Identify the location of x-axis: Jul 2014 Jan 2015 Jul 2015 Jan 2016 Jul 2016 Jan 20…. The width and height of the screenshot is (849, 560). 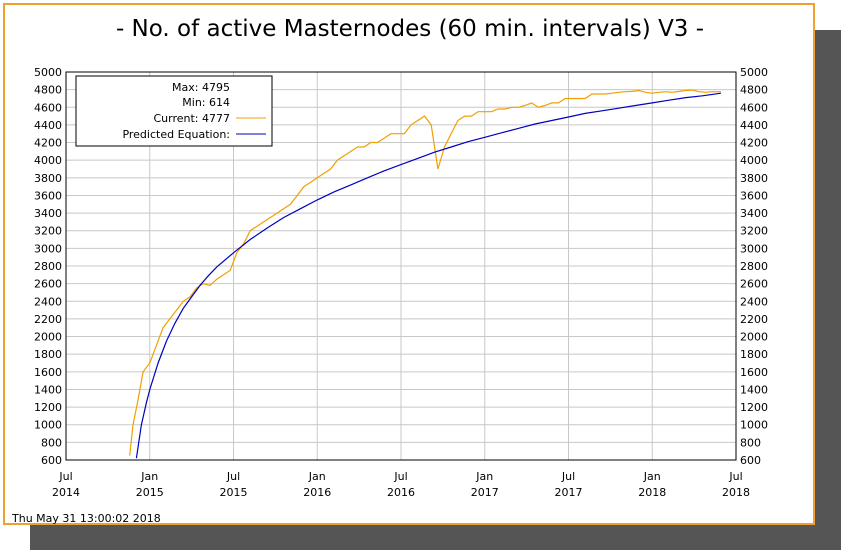
(401, 484).